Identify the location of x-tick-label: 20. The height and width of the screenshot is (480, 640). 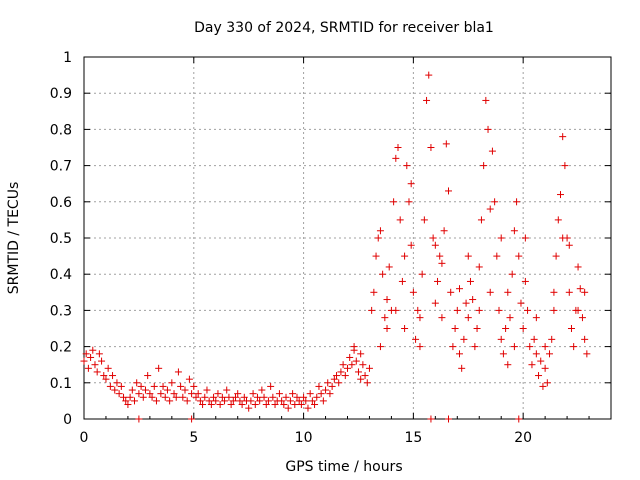
(523, 438).